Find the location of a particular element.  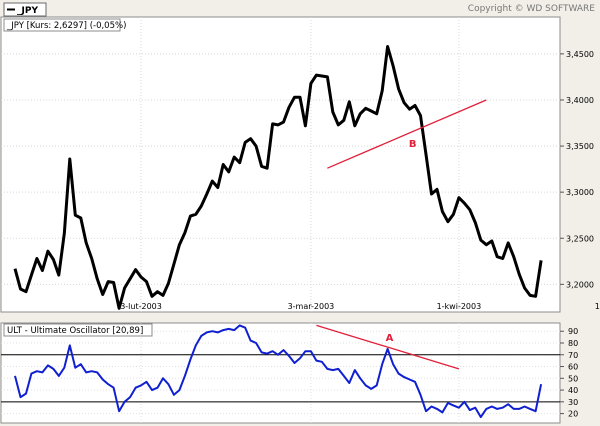

trendline-a-label: A is located at coordinates (390, 338).